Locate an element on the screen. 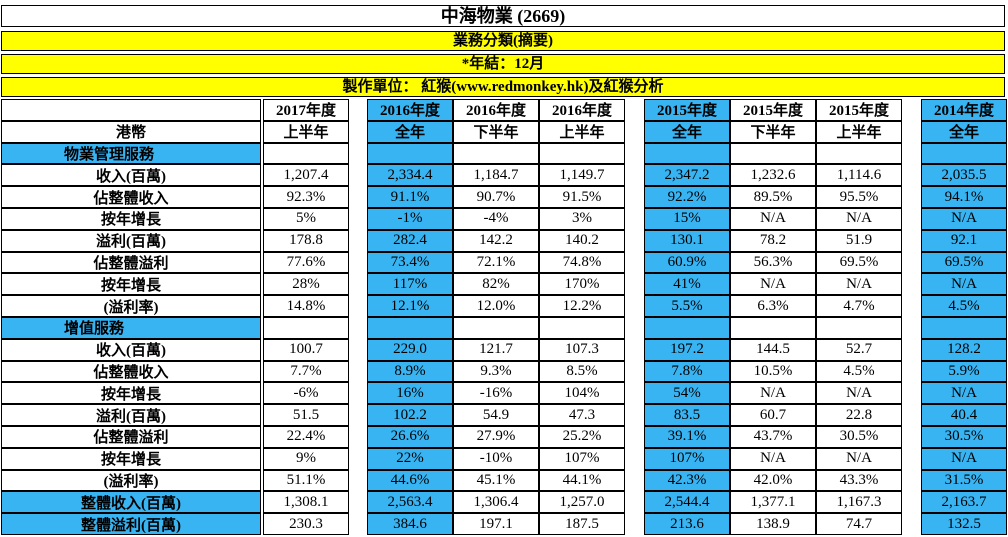 Image resolution: width=1008 pixels, height=537 pixels. total-cell: 213.6 is located at coordinates (687, 524).